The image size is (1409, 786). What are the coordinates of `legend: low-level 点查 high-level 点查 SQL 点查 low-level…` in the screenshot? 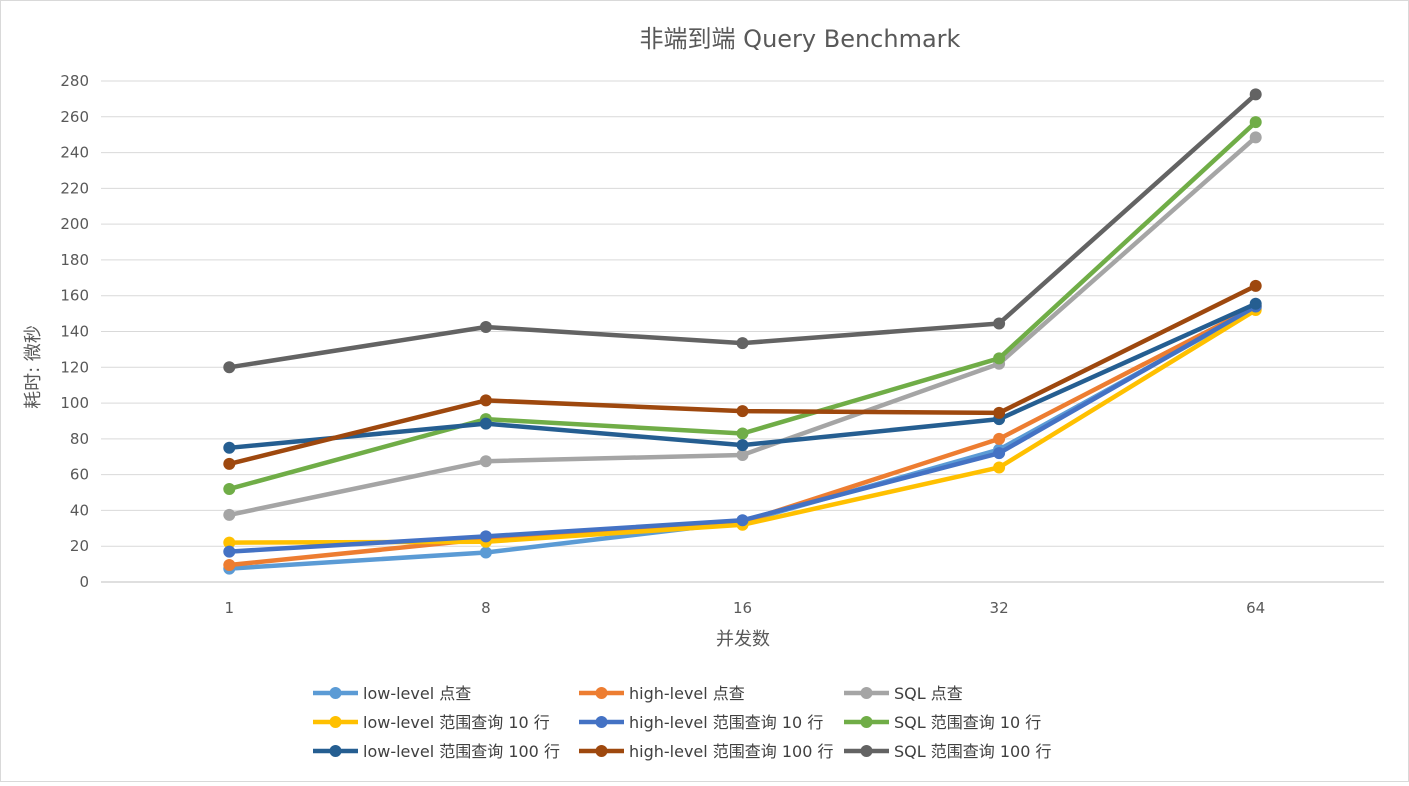 It's located at (682, 722).